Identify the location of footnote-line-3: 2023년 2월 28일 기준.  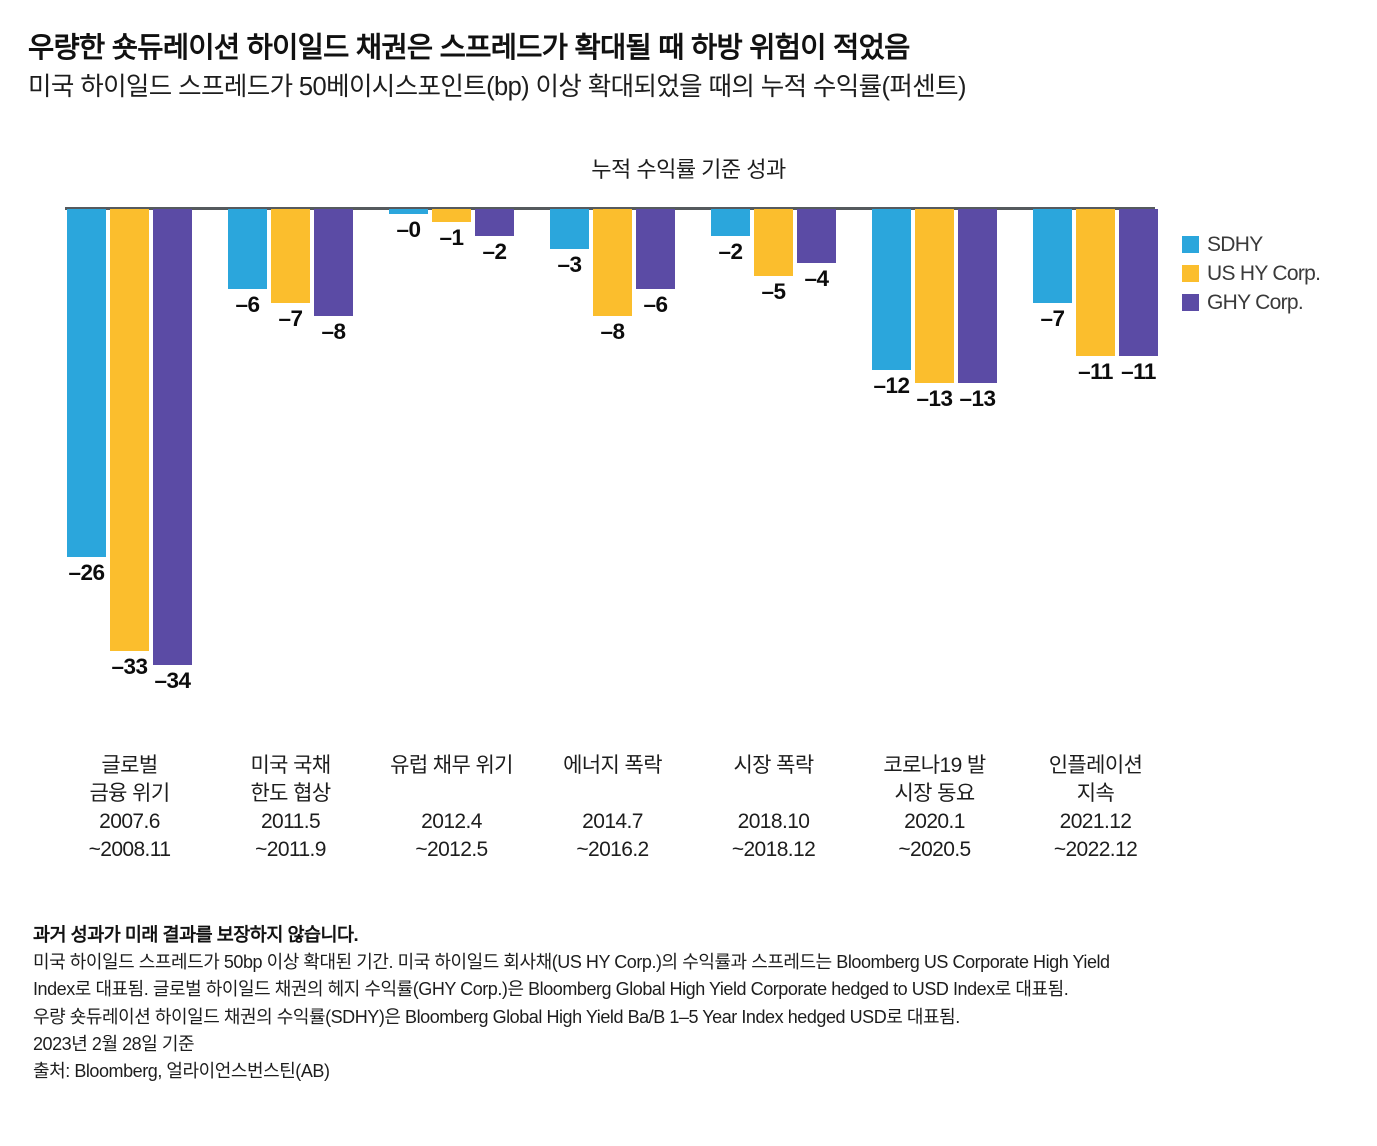
(114, 1043).